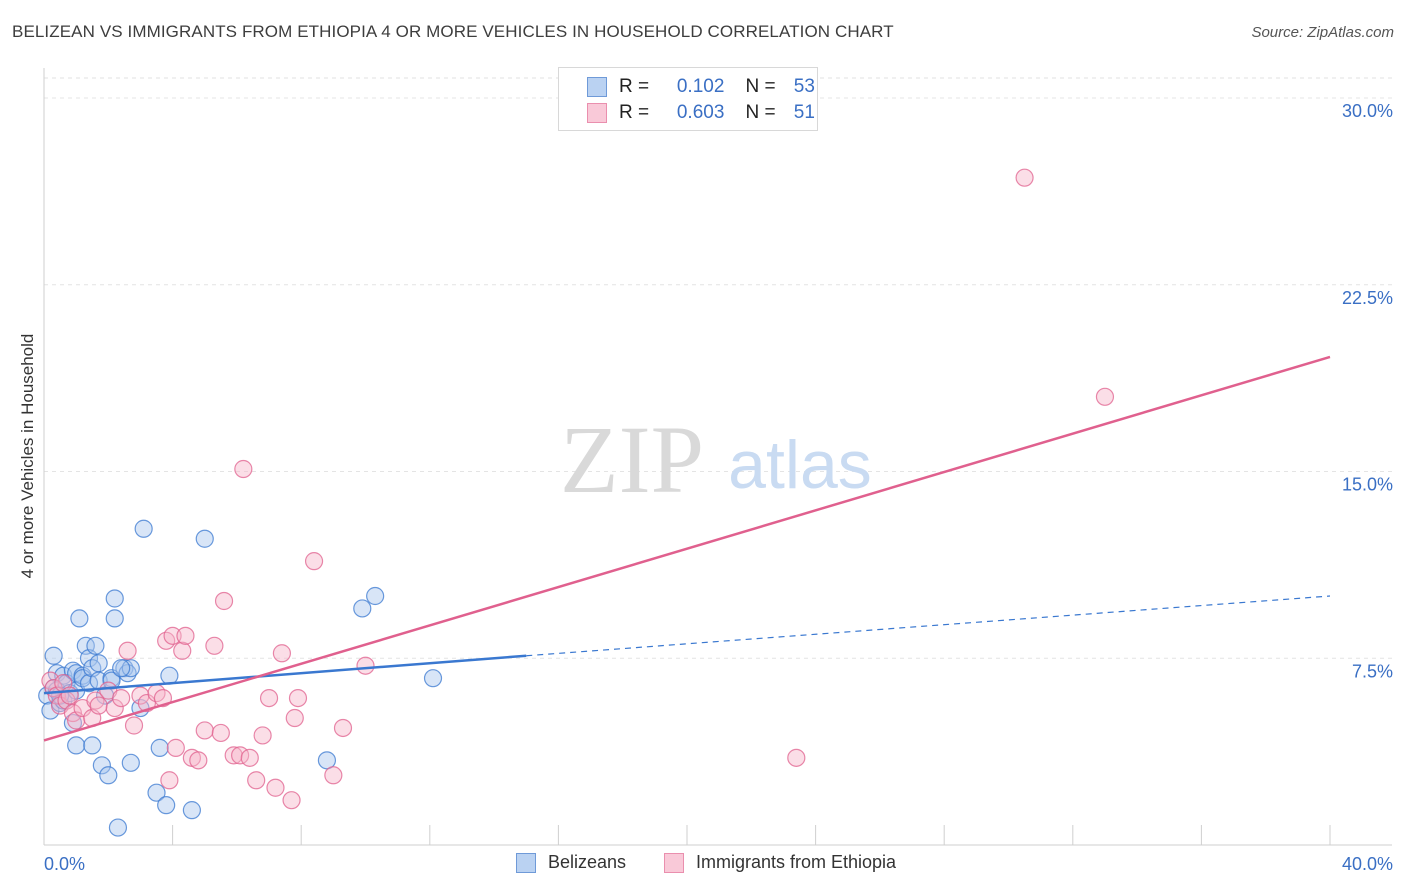  Describe the element at coordinates (1367, 111) in the screenshot. I see `y-tick-label: 30.0%` at that location.